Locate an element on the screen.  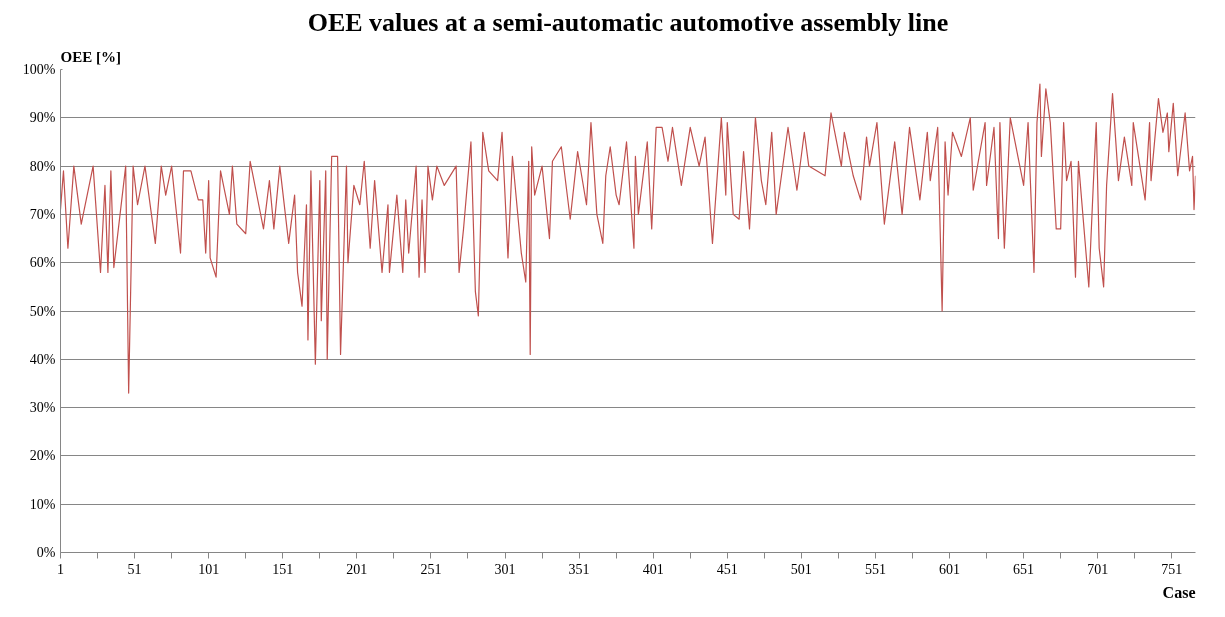
x-tick-label: 551 is located at coordinates (875, 569).